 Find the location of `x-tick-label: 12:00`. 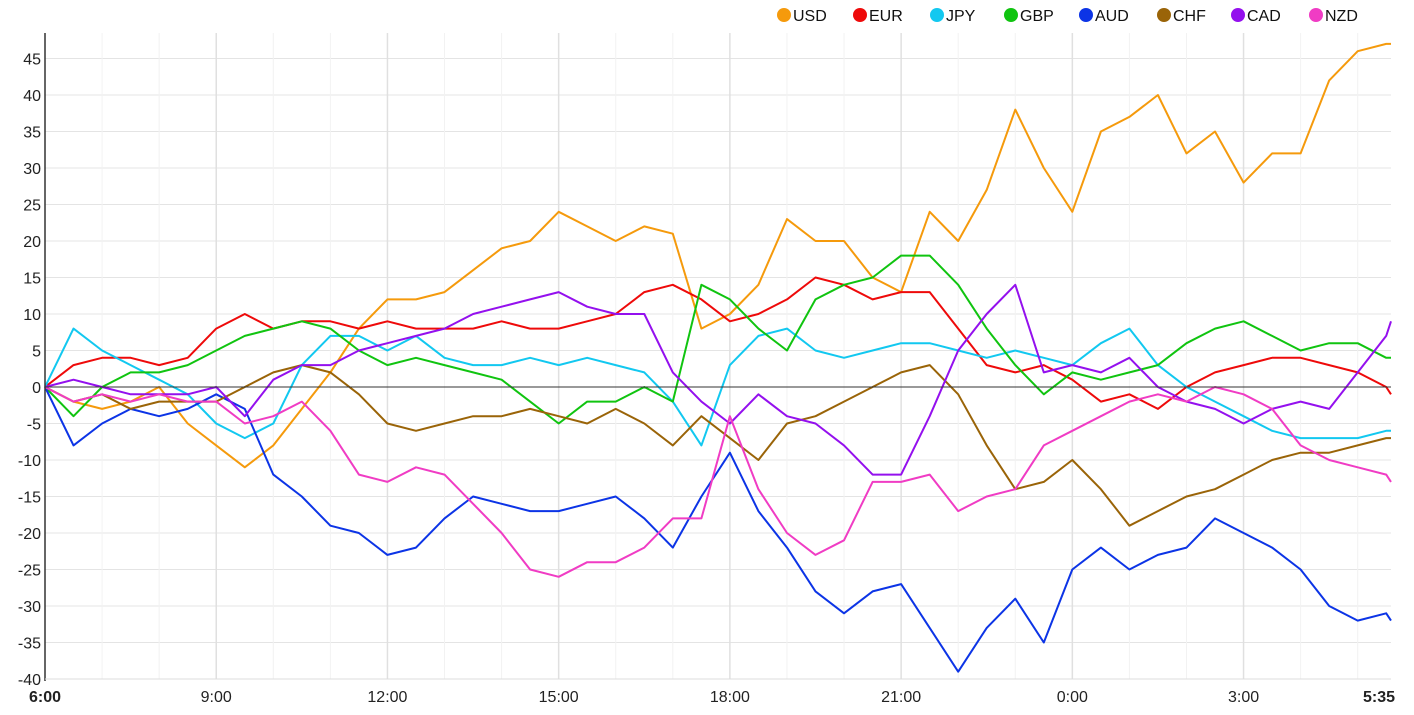

x-tick-label: 12:00 is located at coordinates (387, 697).